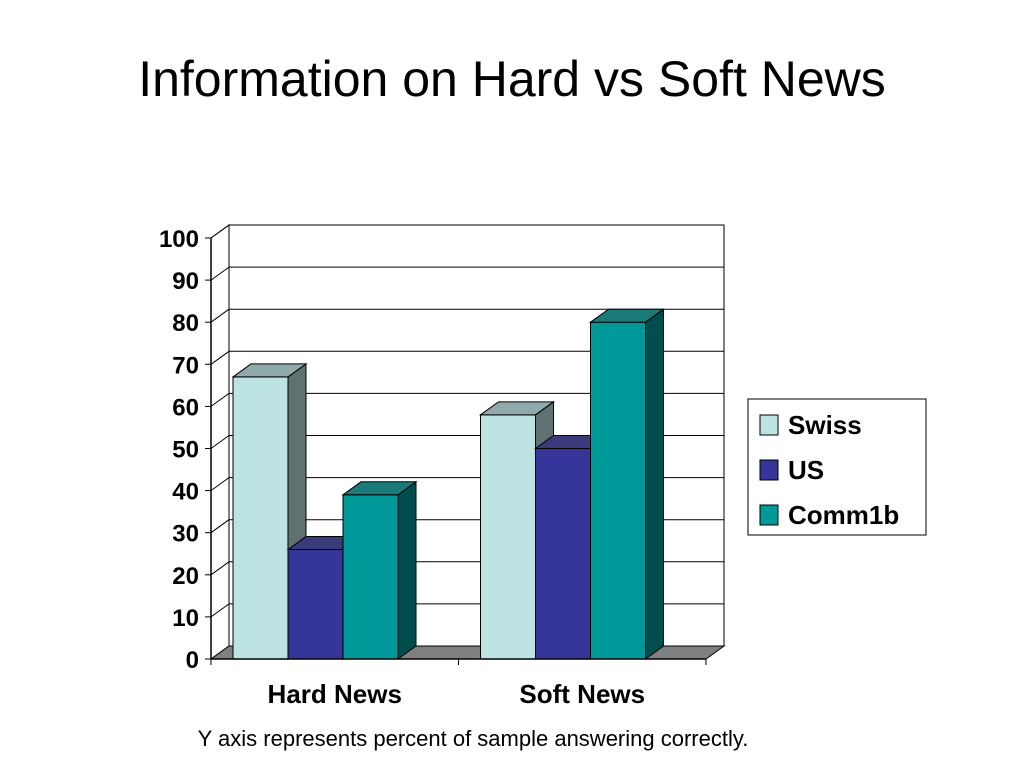 This screenshot has width=1024, height=768. I want to click on legend-item: Comm1b, so click(829, 515).